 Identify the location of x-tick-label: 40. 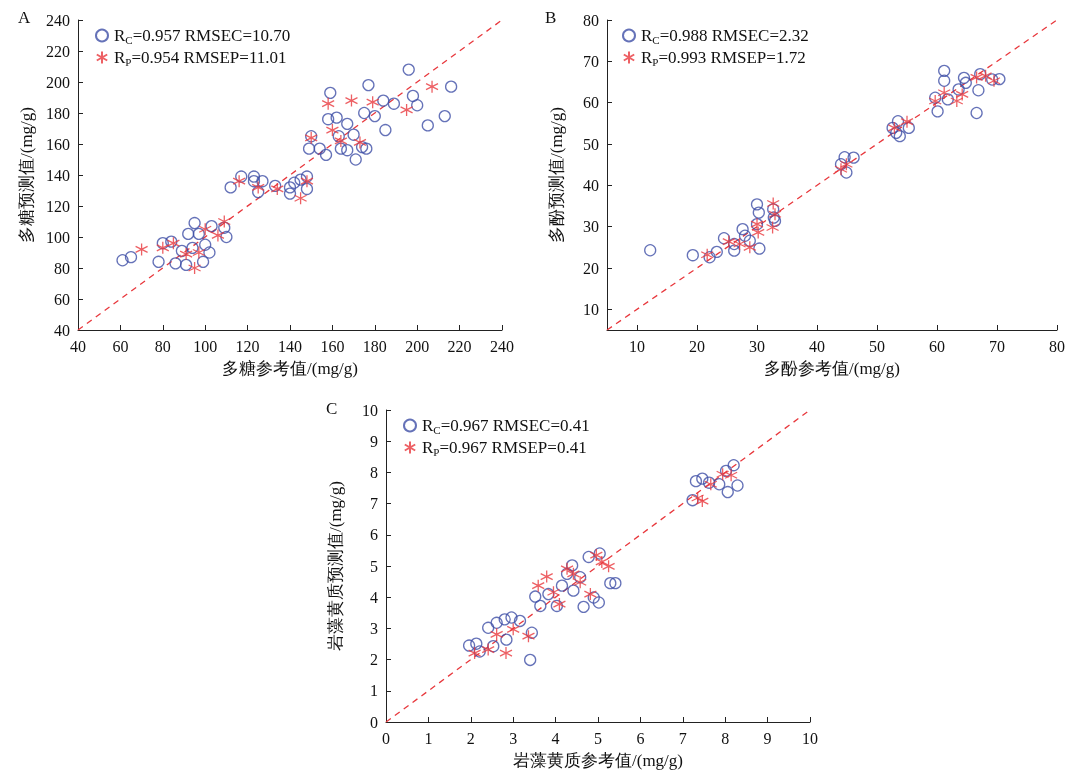
(78, 346).